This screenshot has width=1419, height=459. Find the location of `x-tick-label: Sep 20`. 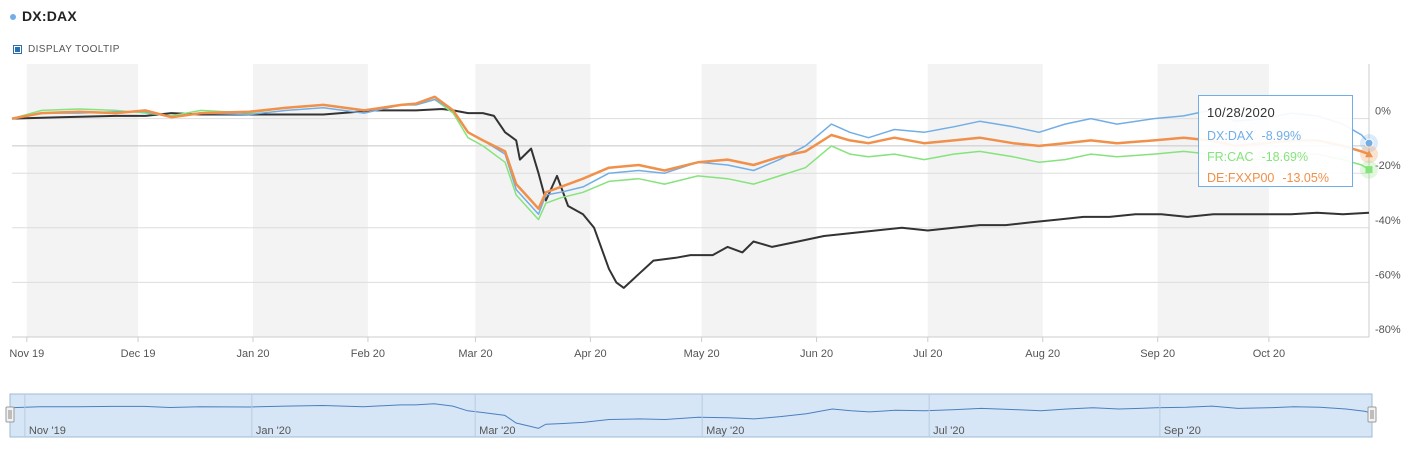

x-tick-label: Sep 20 is located at coordinates (1157, 354).